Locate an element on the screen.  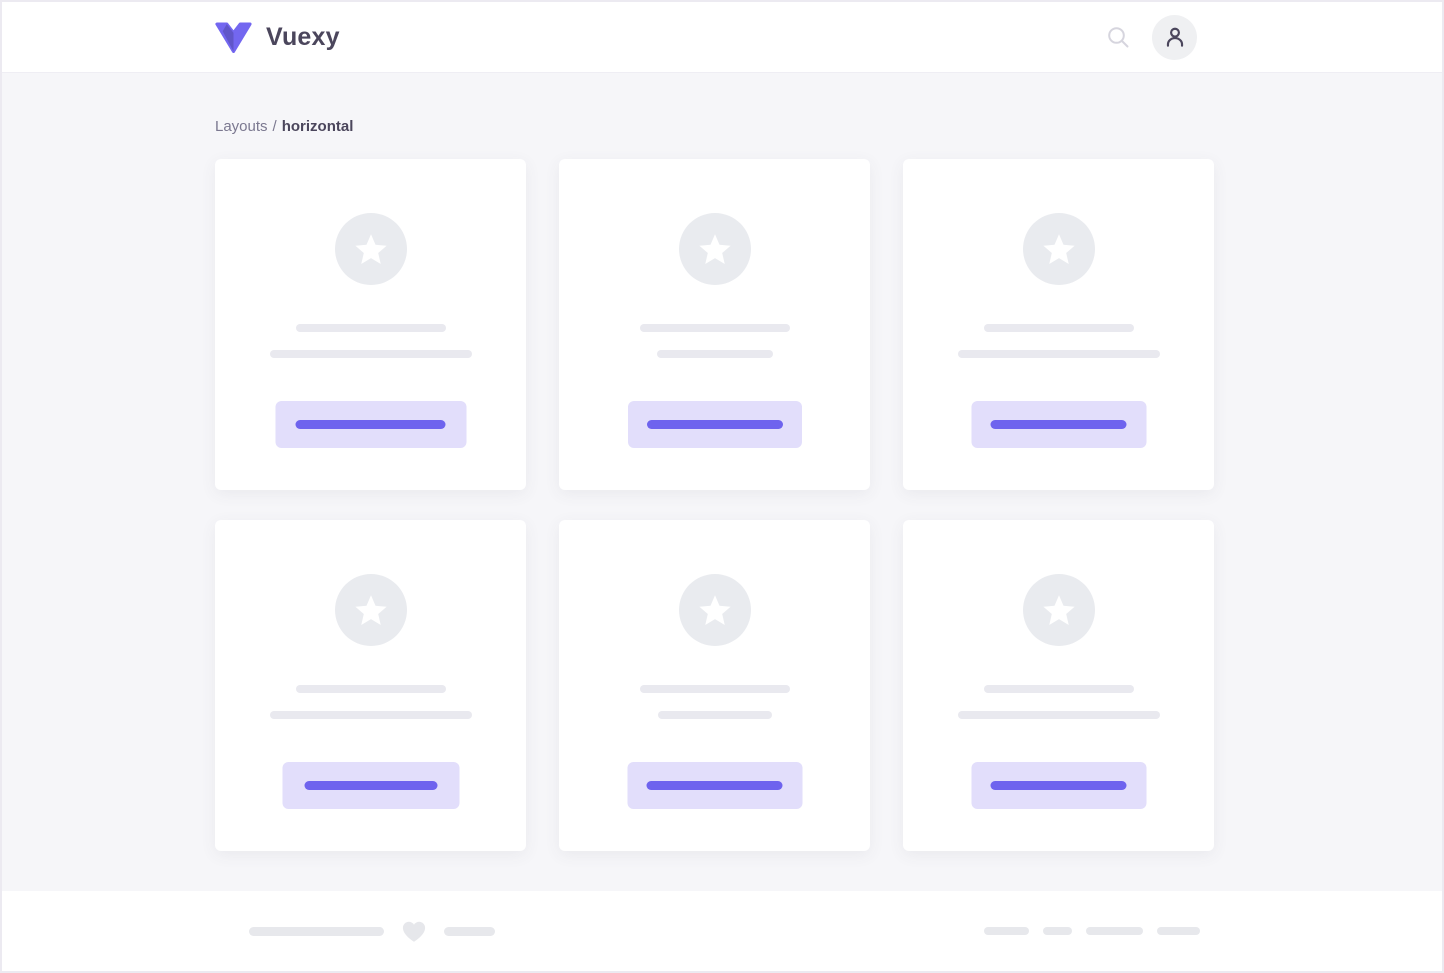
heart-icon is located at coordinates (414, 931).